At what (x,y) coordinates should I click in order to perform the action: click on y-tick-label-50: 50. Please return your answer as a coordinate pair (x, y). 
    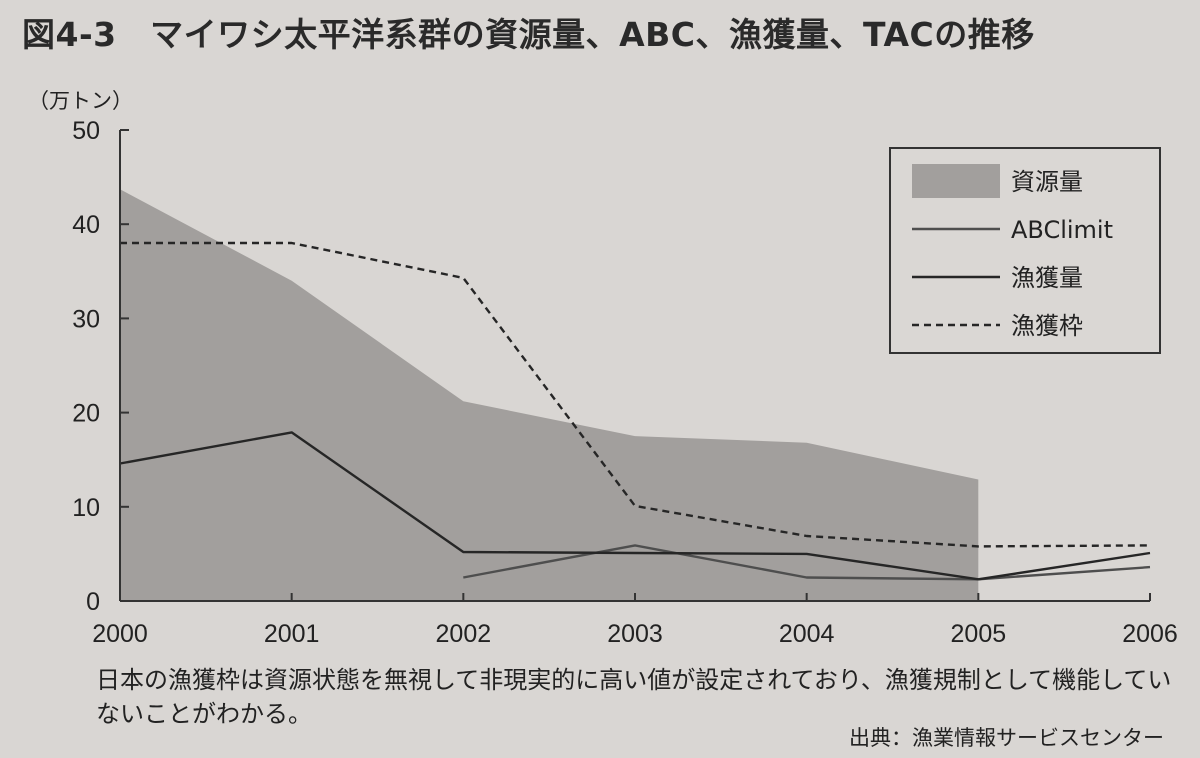
    Looking at the image, I should click on (86, 131).